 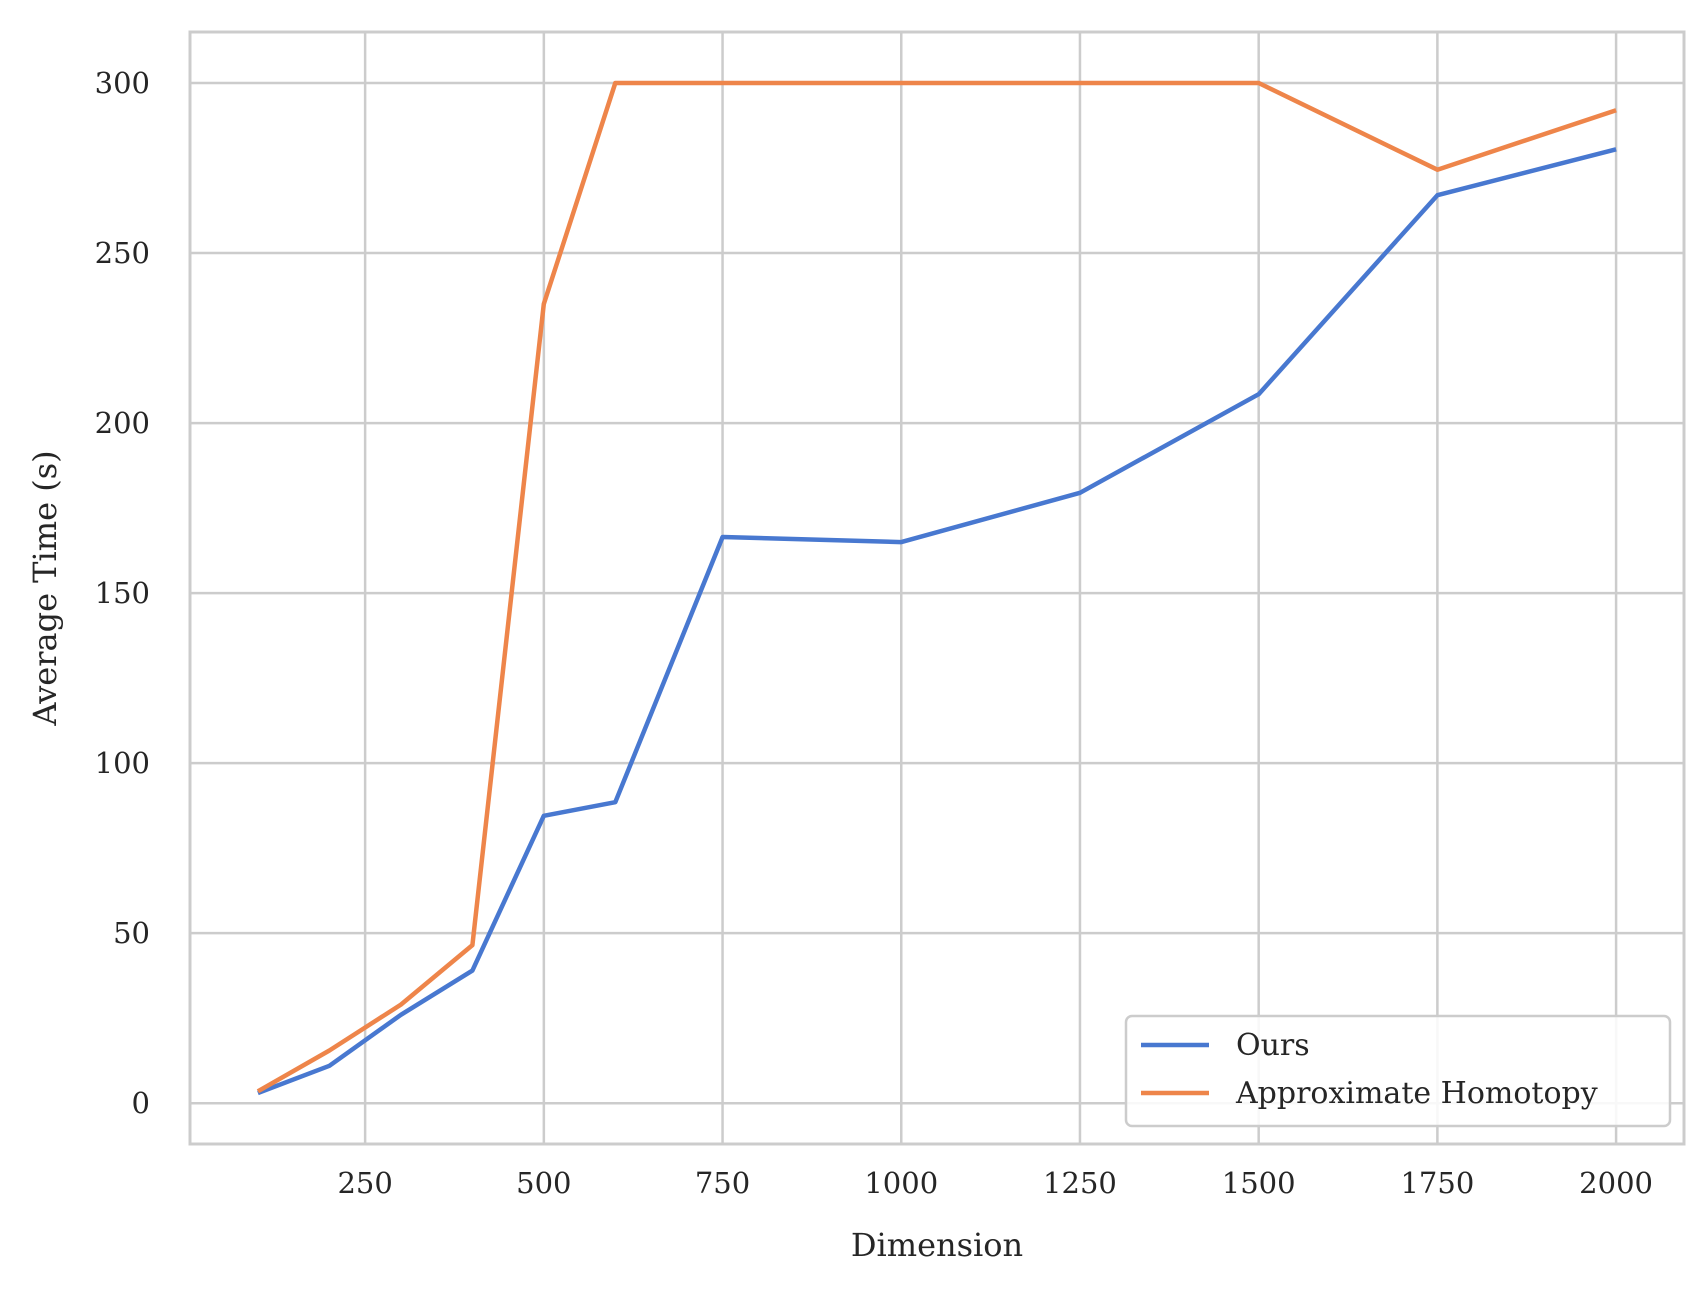 What do you see at coordinates (1259, 1183) in the screenshot?
I see `x-tick-label: 1500` at bounding box center [1259, 1183].